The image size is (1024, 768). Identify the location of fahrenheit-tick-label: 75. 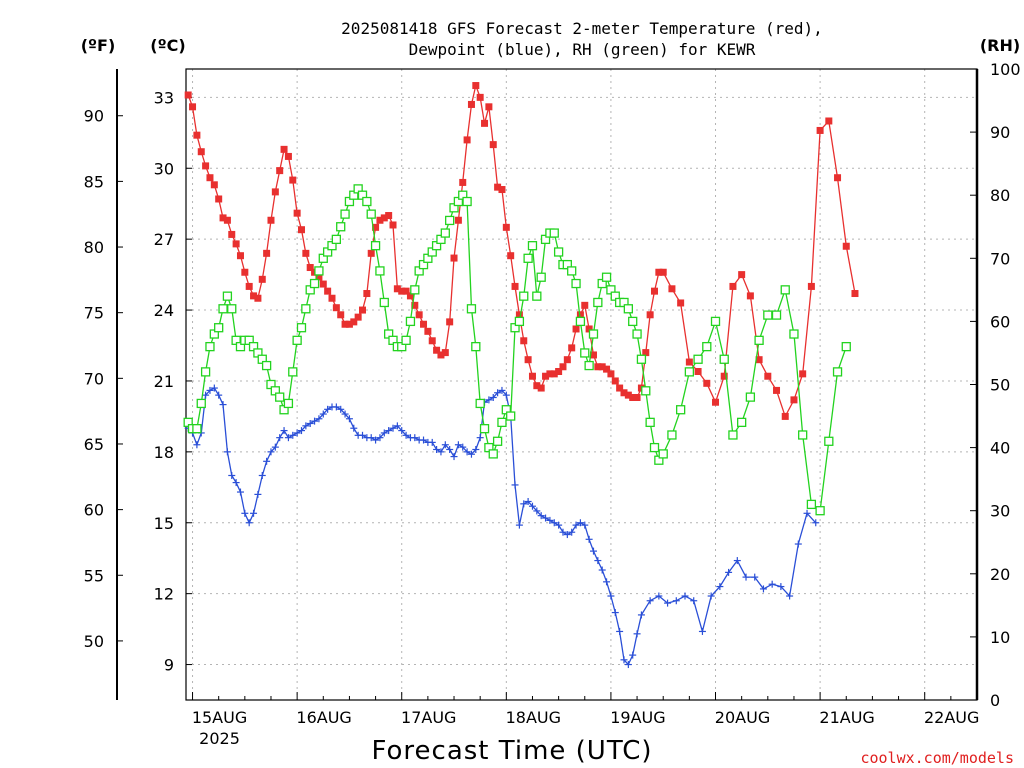
(94, 313).